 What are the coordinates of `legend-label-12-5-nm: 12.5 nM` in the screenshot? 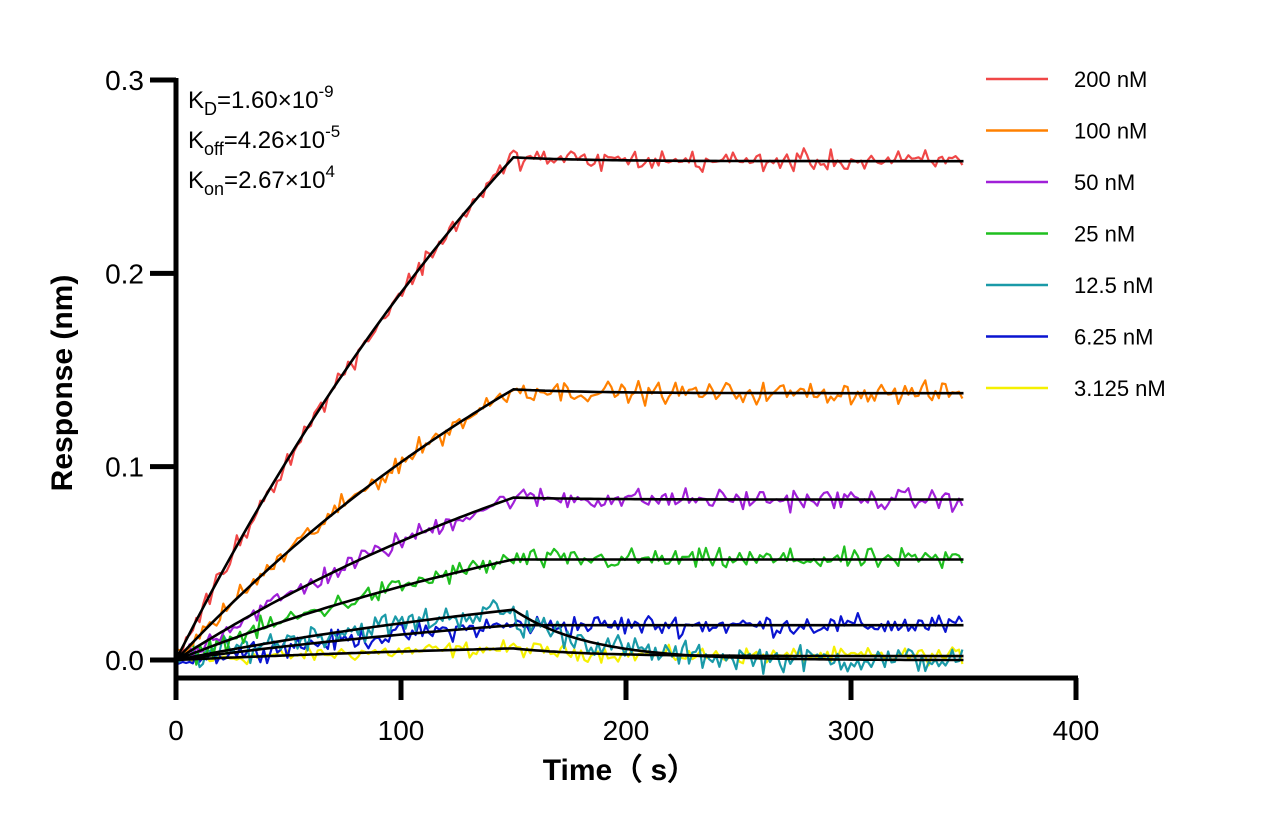 It's located at (1114, 285).